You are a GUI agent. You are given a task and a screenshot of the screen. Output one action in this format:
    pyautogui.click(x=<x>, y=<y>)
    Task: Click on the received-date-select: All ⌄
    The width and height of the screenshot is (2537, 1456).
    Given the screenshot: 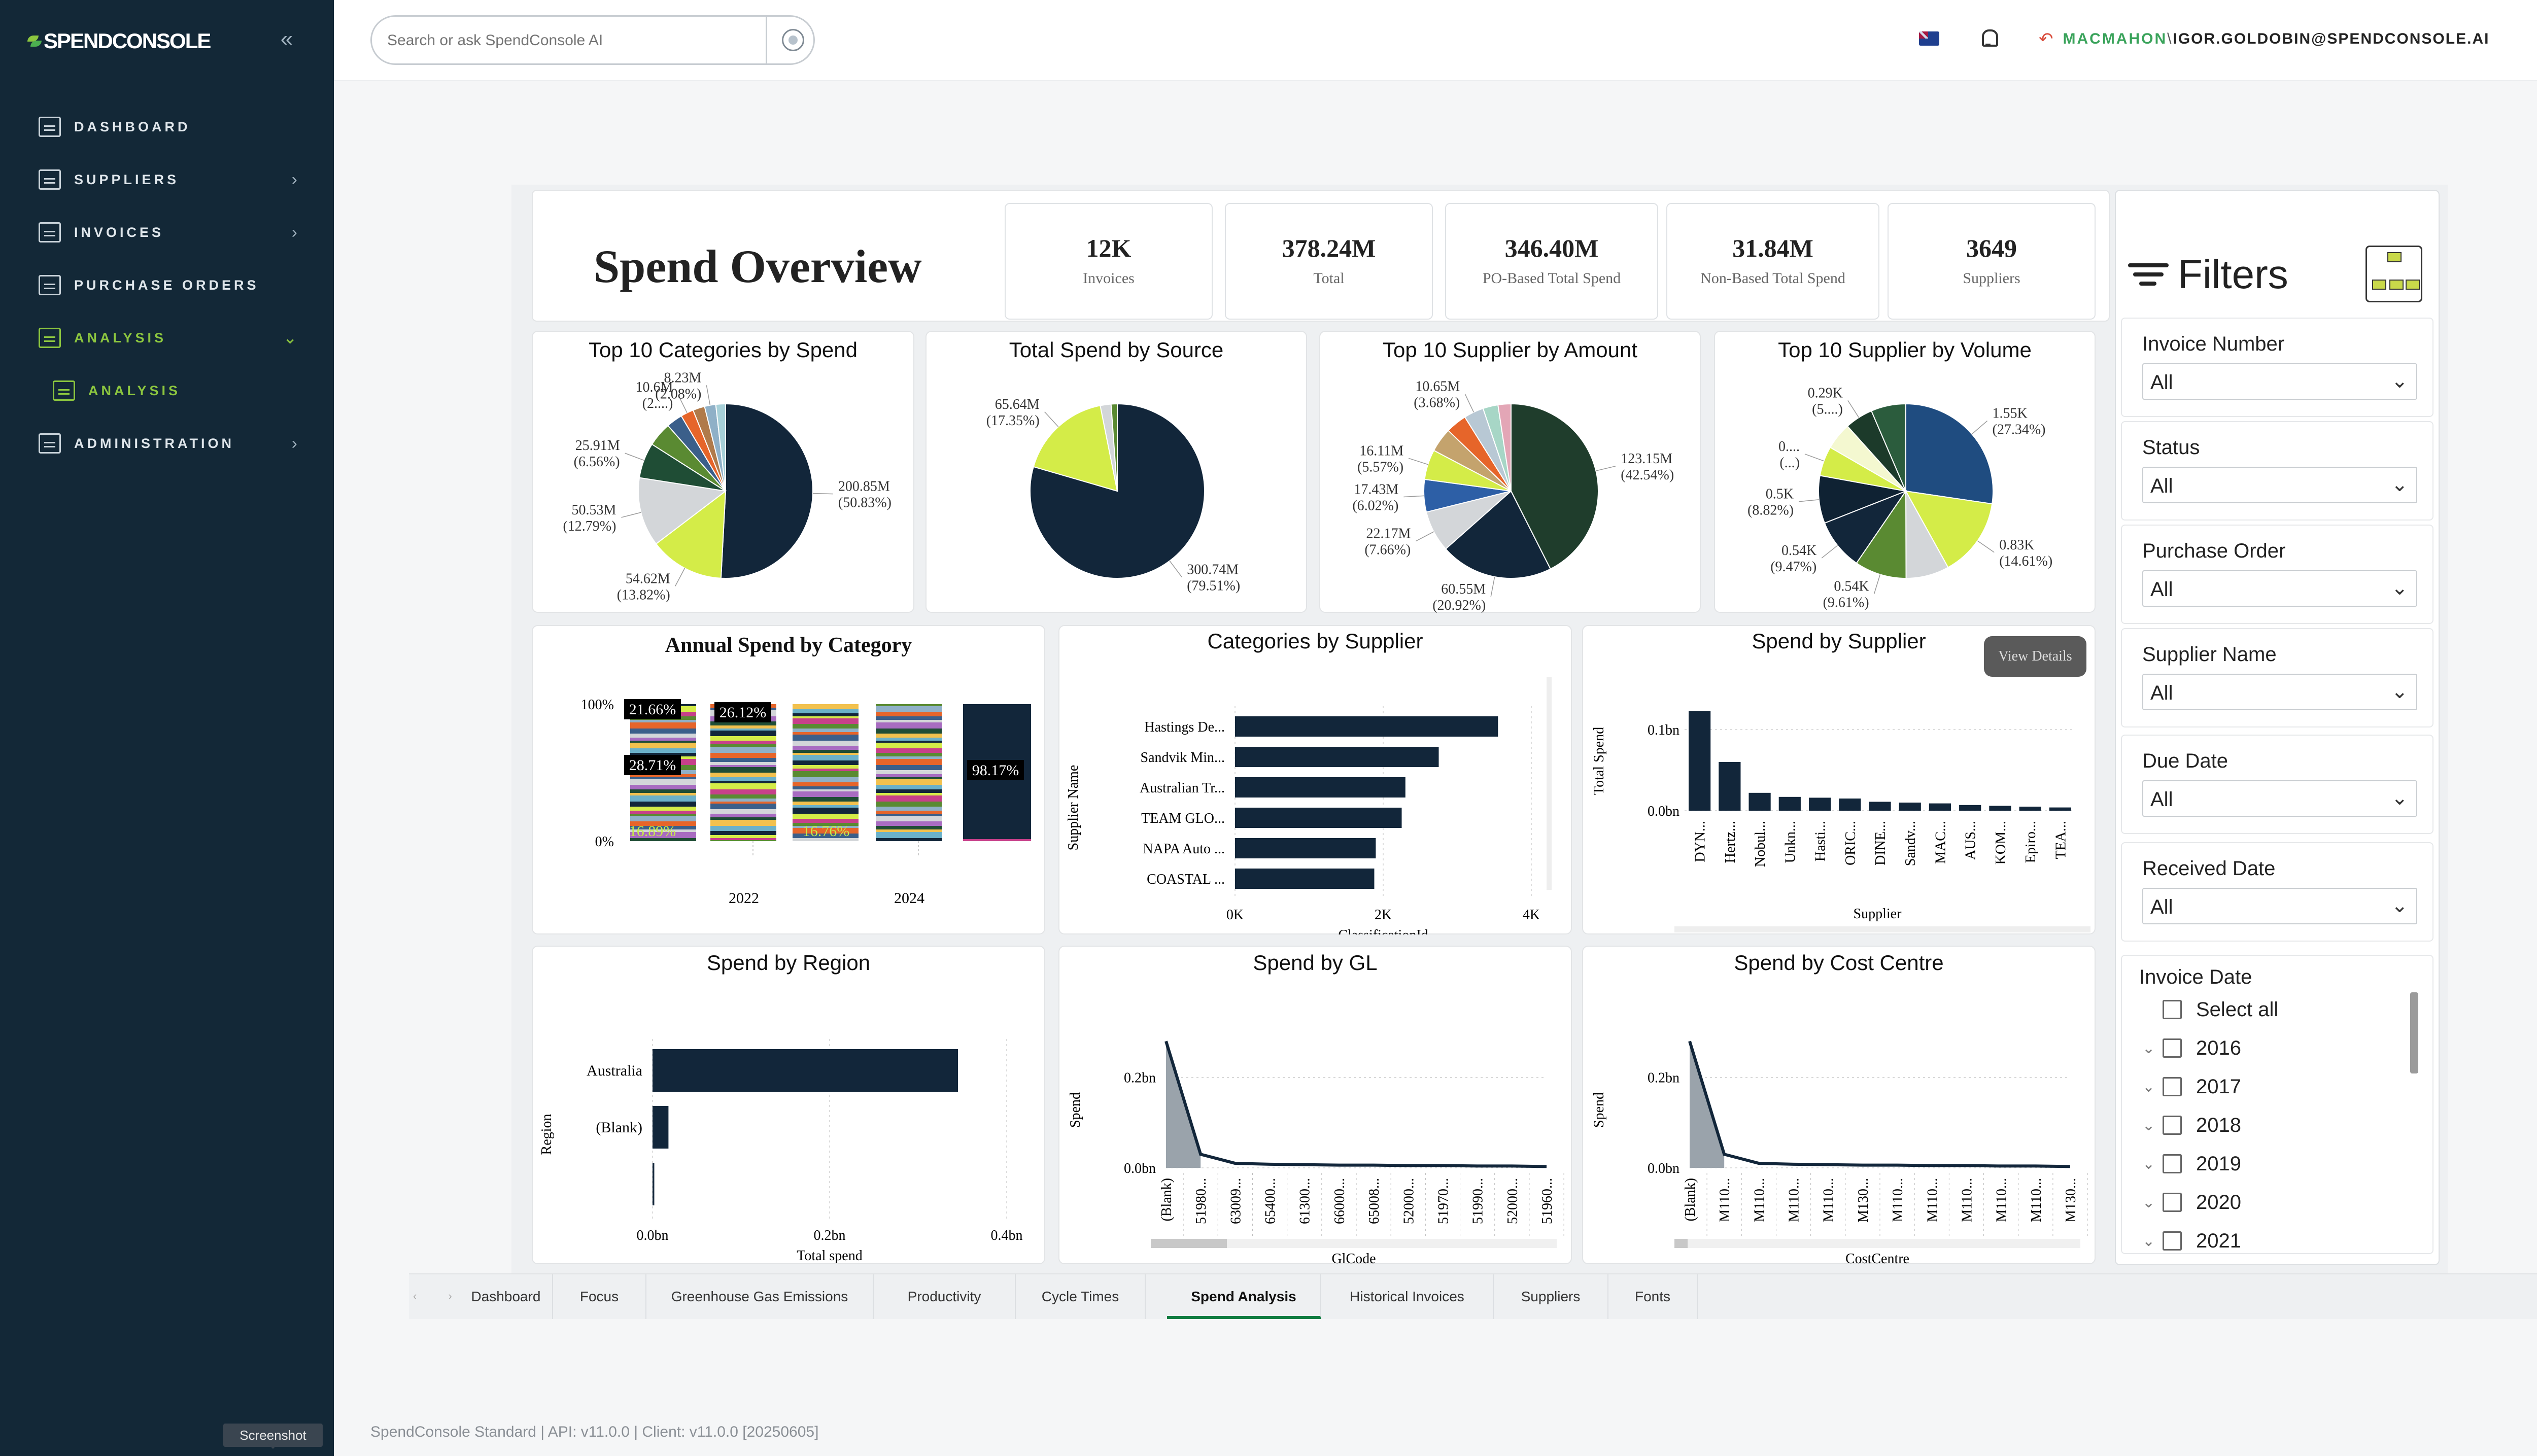 What is the action you would take?
    pyautogui.click(x=2279, y=906)
    